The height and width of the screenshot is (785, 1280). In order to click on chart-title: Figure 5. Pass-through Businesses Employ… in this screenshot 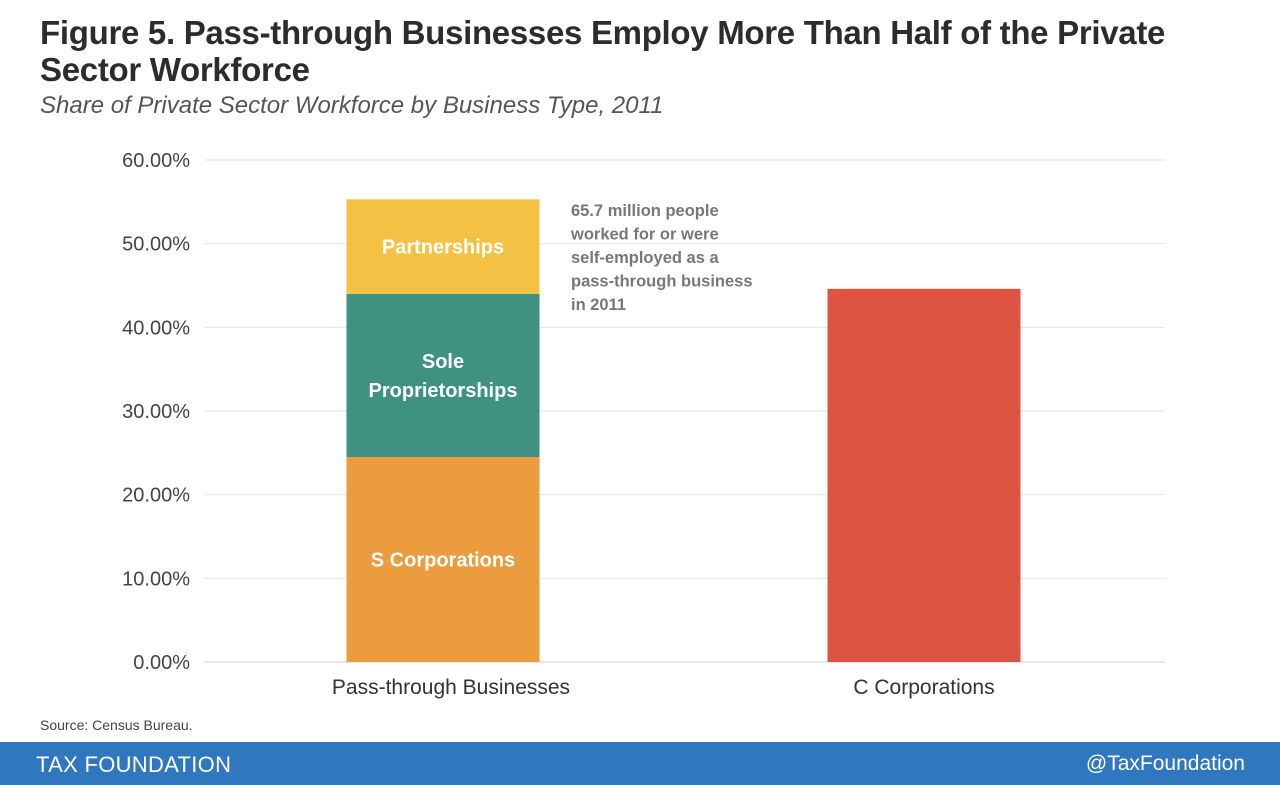, I will do `click(603, 51)`.